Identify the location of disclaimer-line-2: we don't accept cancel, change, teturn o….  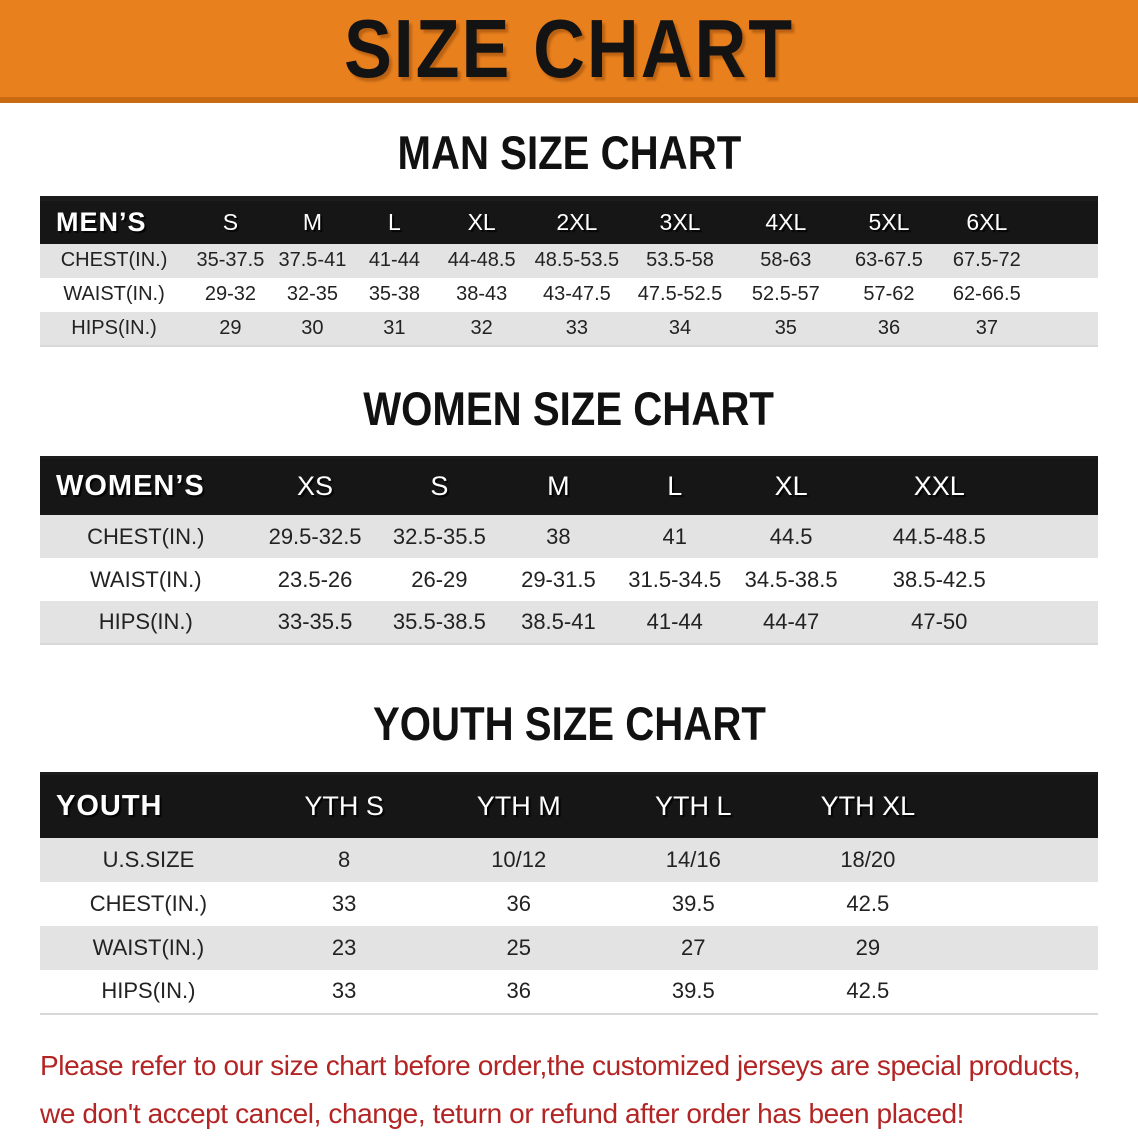
(502, 1113).